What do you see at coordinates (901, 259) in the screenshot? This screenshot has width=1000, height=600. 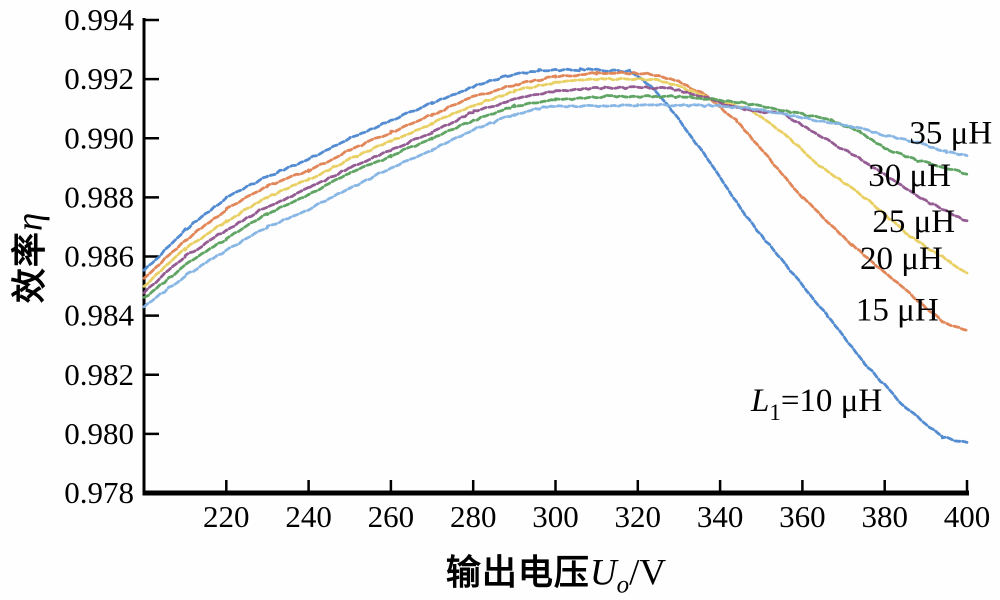 I see `series-label-20-uH: 20 μH` at bounding box center [901, 259].